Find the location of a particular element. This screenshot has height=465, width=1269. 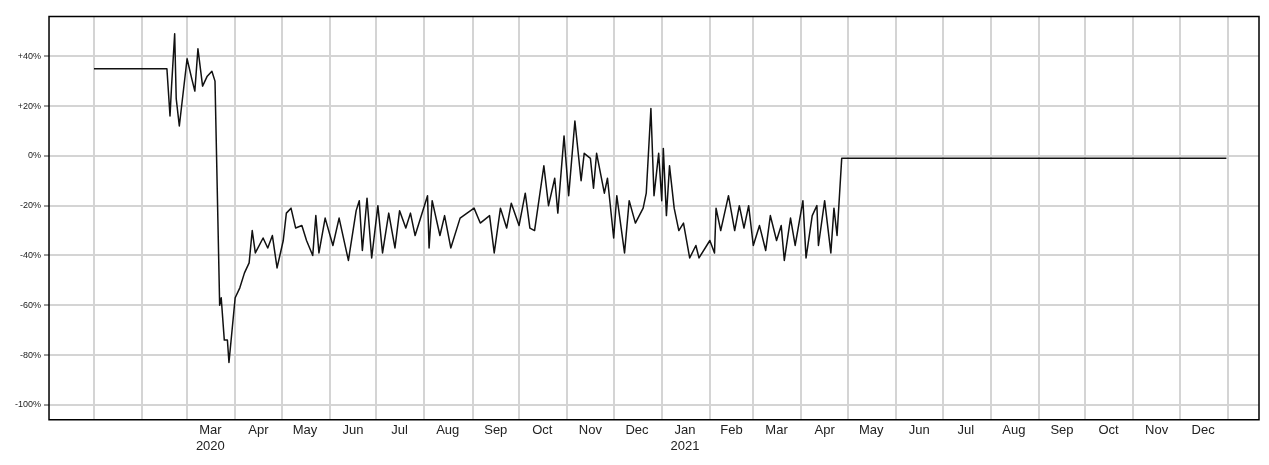

y-tick-label: -40% is located at coordinates (31, 254).